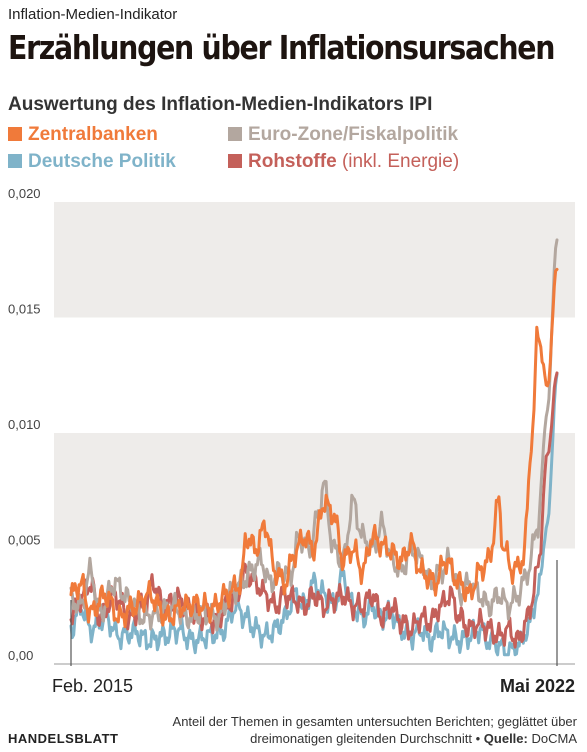  I want to click on y-tick-label: 0,00, so click(20, 655).